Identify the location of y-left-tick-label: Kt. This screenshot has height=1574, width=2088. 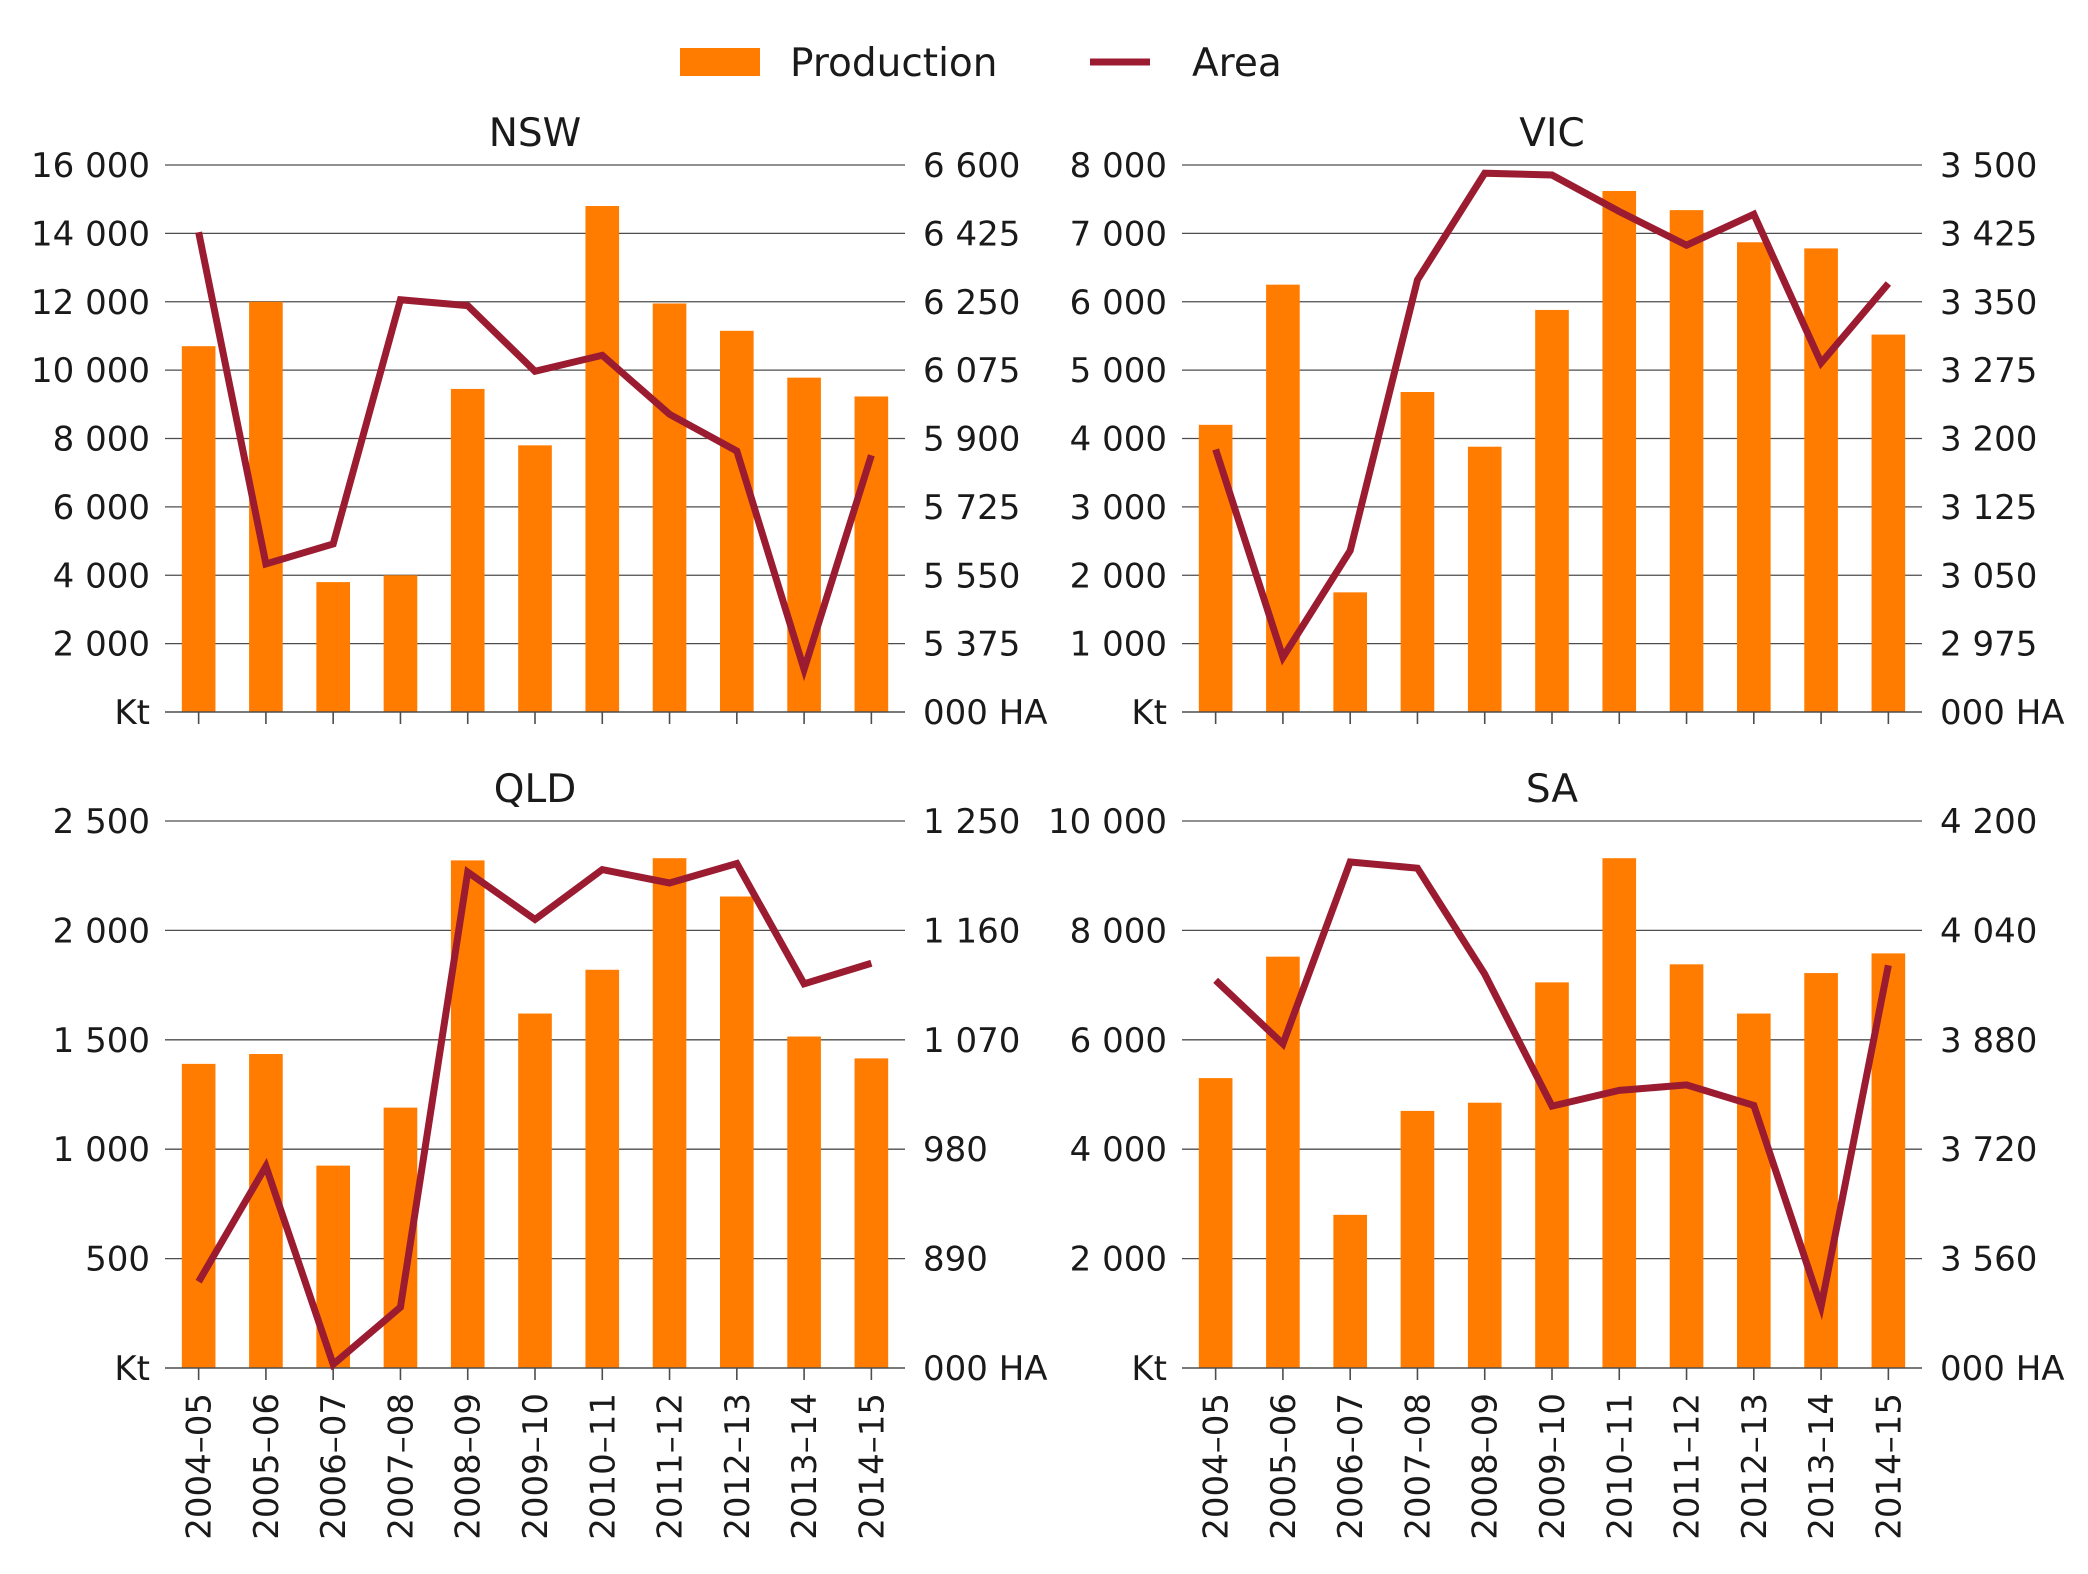
(132, 1369).